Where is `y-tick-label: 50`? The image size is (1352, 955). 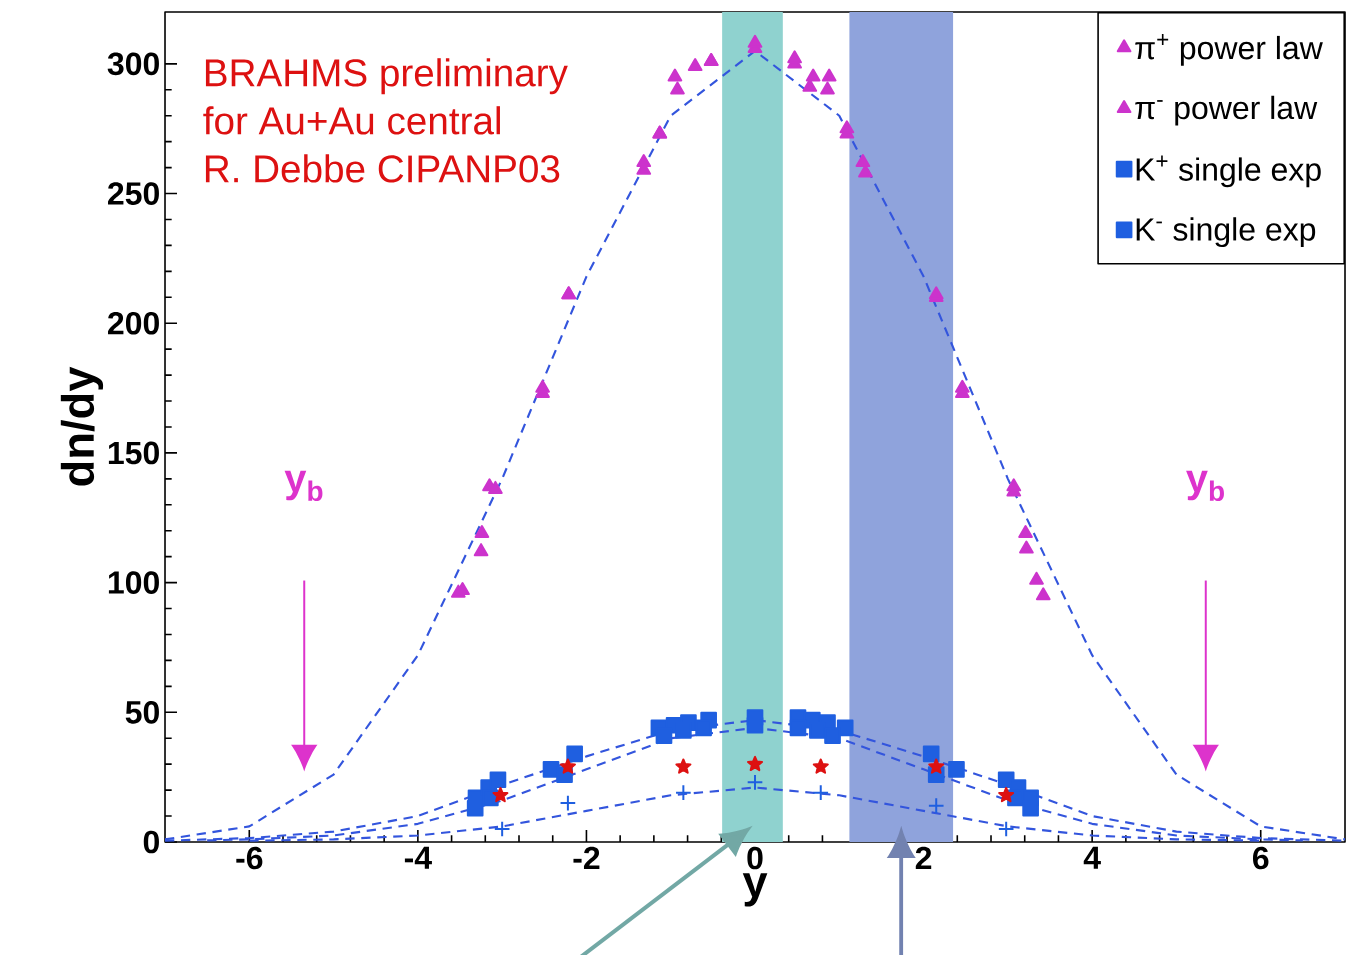 y-tick-label: 50 is located at coordinates (142, 712).